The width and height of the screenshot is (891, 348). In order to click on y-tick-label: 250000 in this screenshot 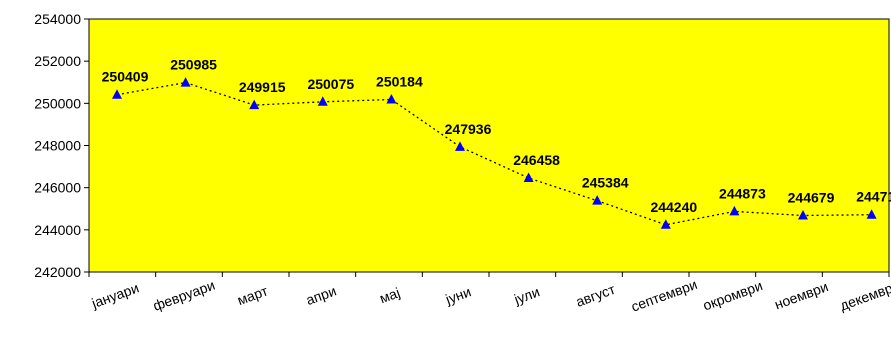, I will do `click(57, 103)`.